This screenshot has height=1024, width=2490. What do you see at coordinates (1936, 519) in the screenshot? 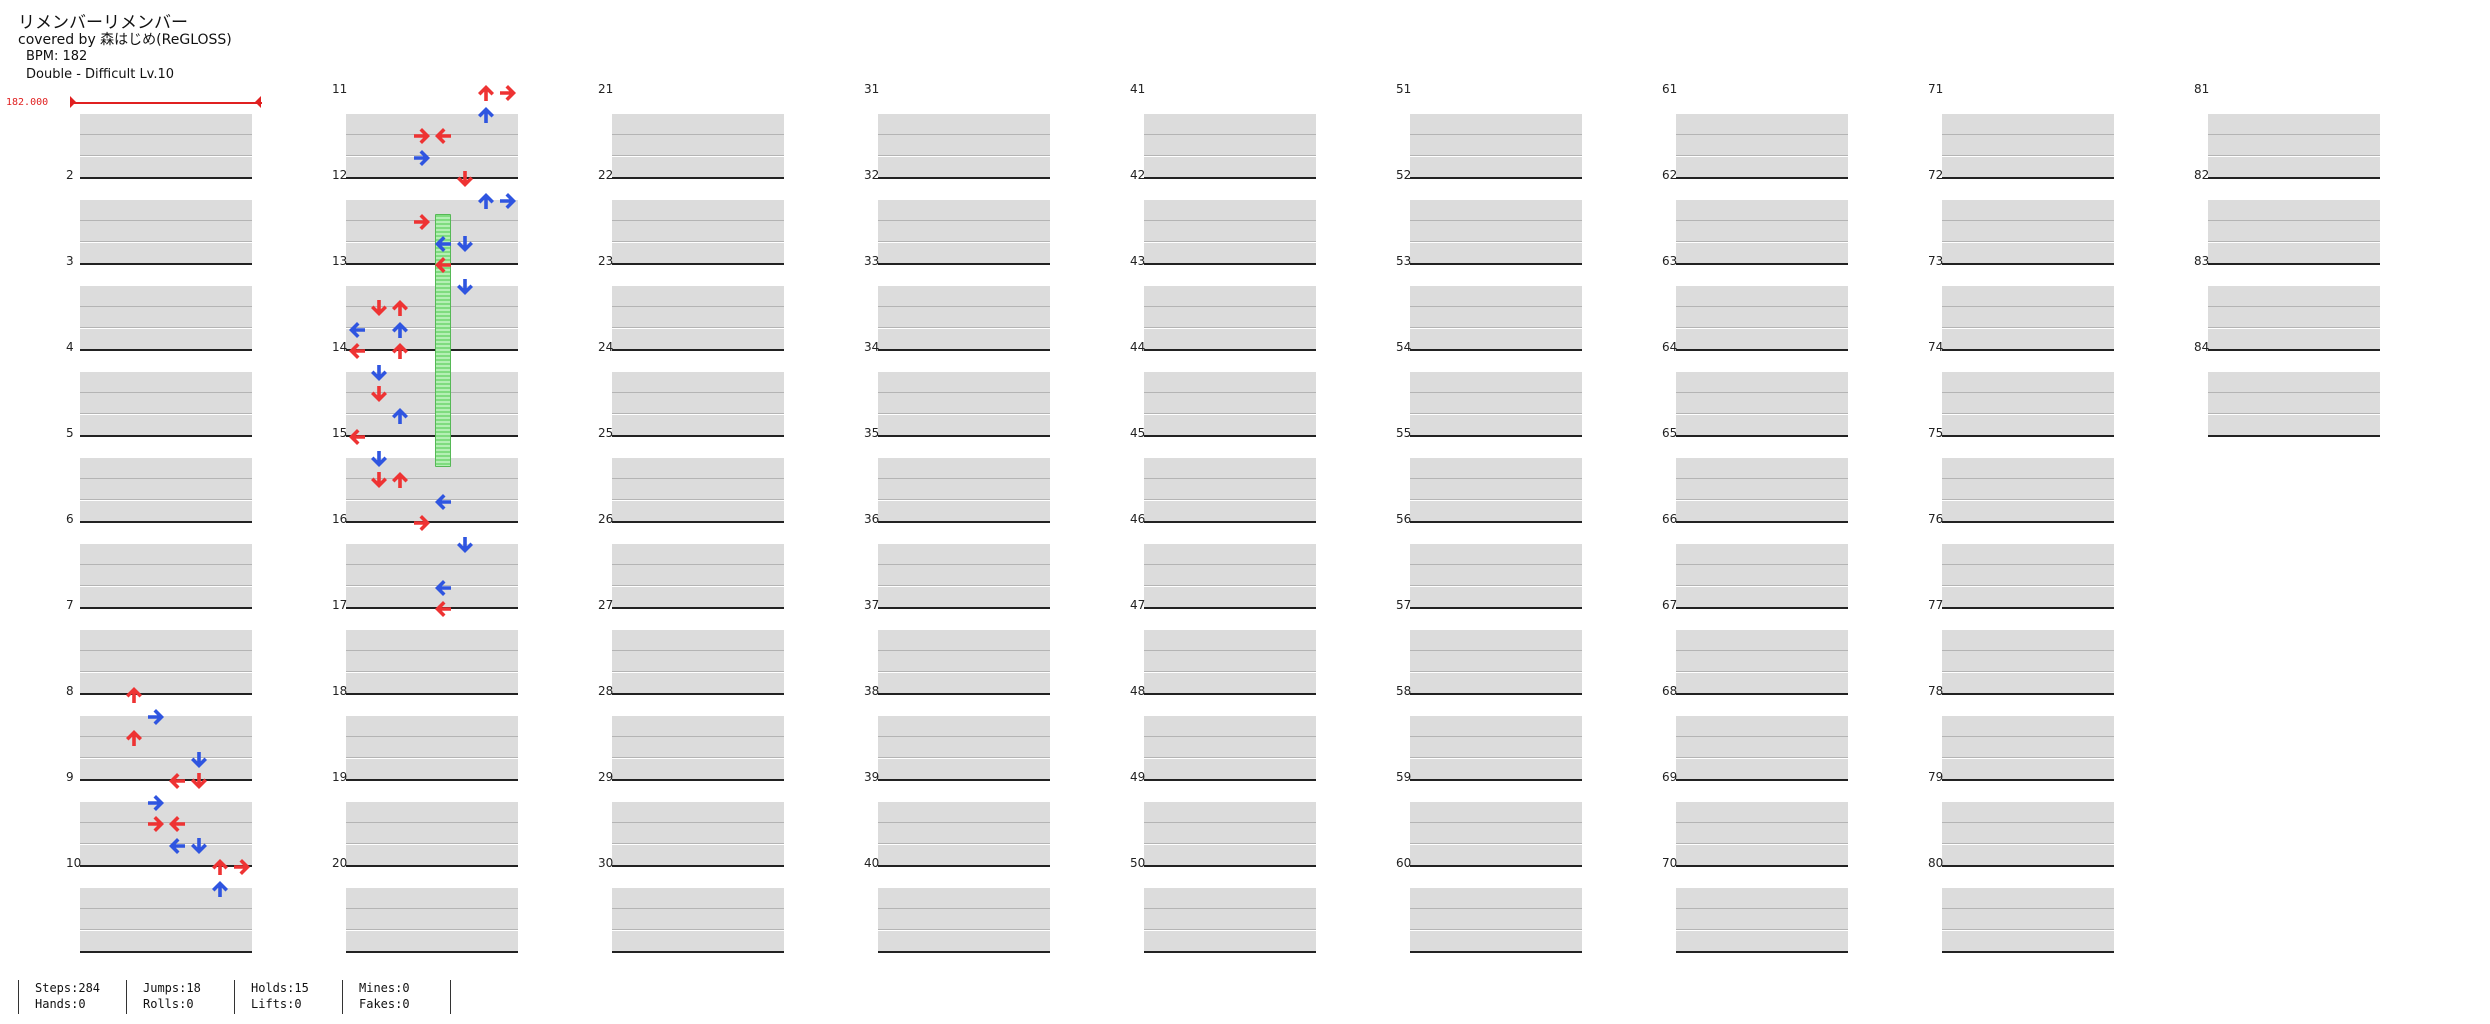
I see `measure-number: 76` at bounding box center [1936, 519].